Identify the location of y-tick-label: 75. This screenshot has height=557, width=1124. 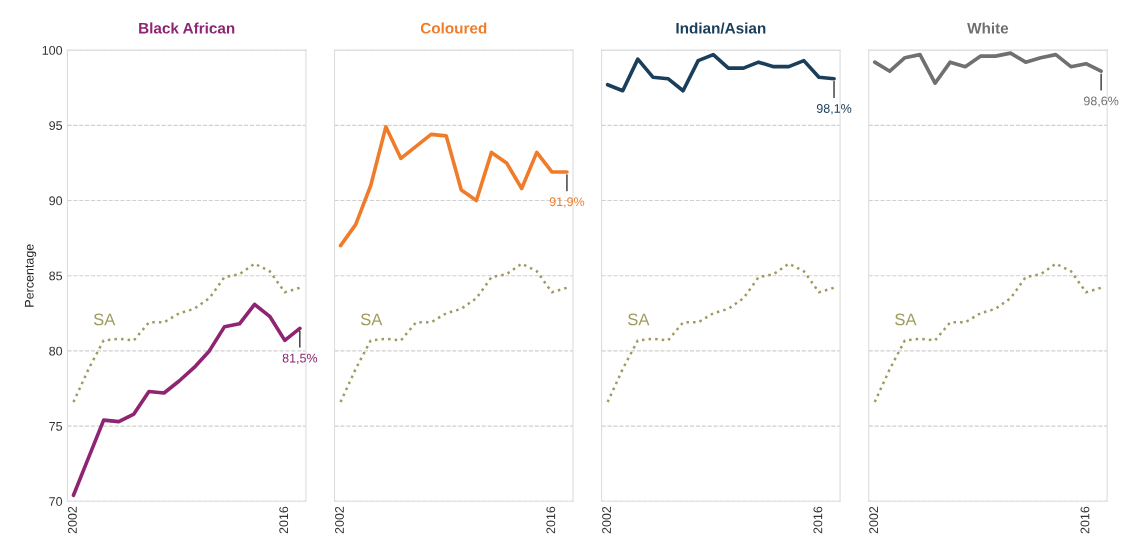
(56, 426).